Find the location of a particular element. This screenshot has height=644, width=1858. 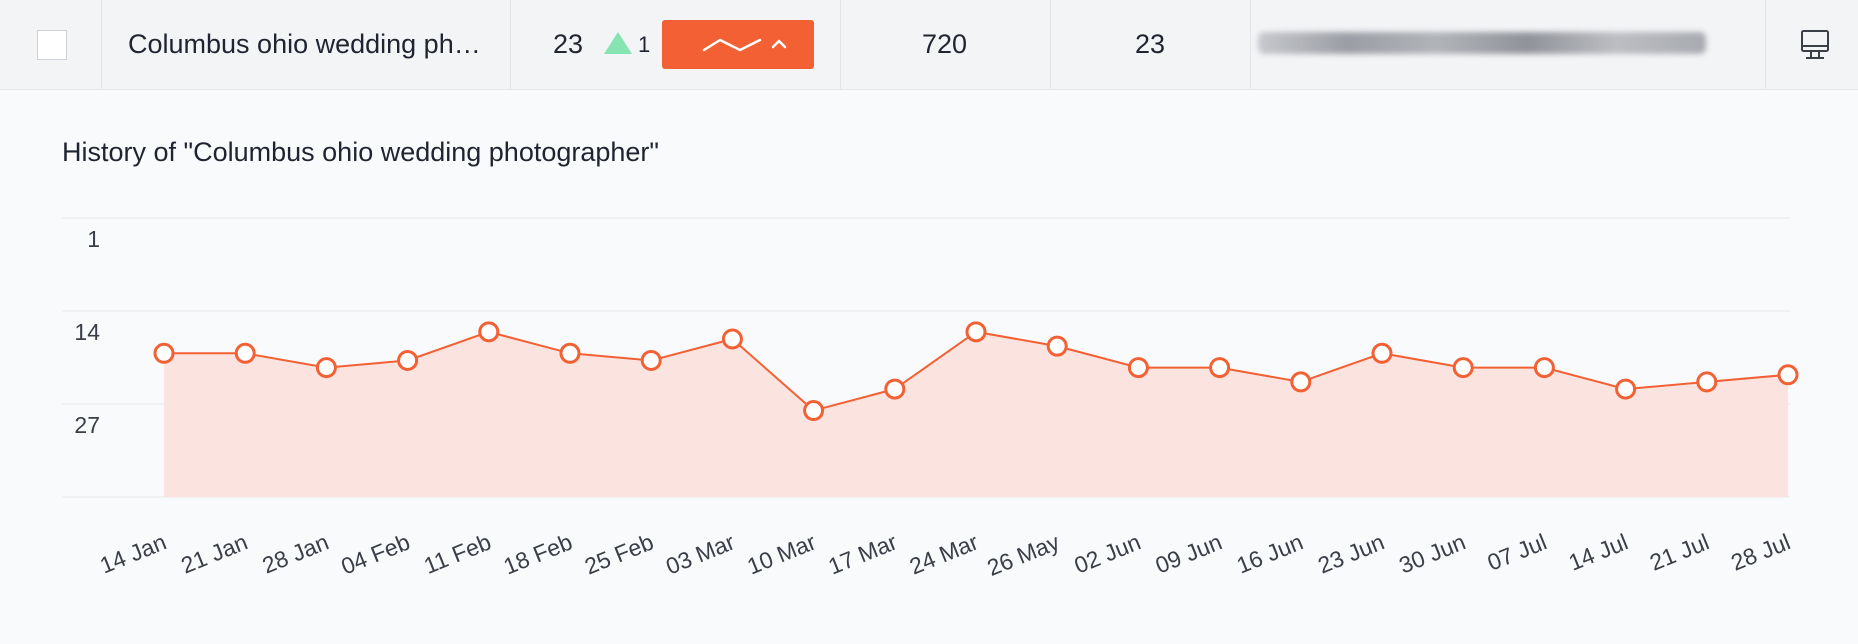

x-tick-label: 17 Mar is located at coordinates (863, 553).